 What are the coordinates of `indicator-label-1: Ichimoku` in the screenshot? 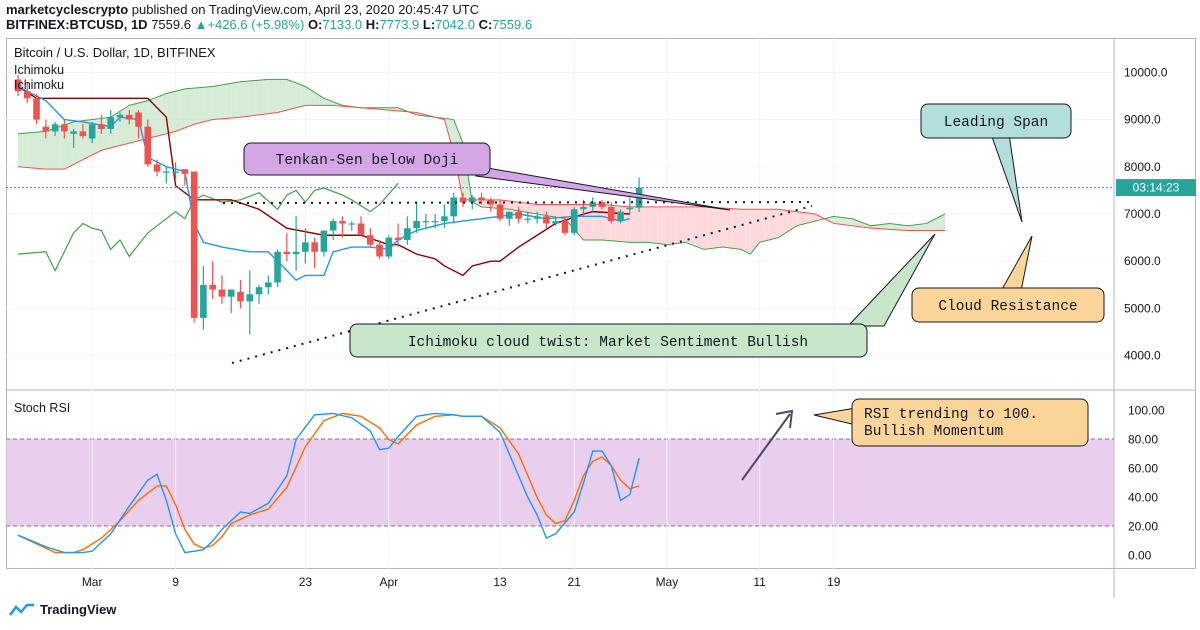 It's located at (39, 70).